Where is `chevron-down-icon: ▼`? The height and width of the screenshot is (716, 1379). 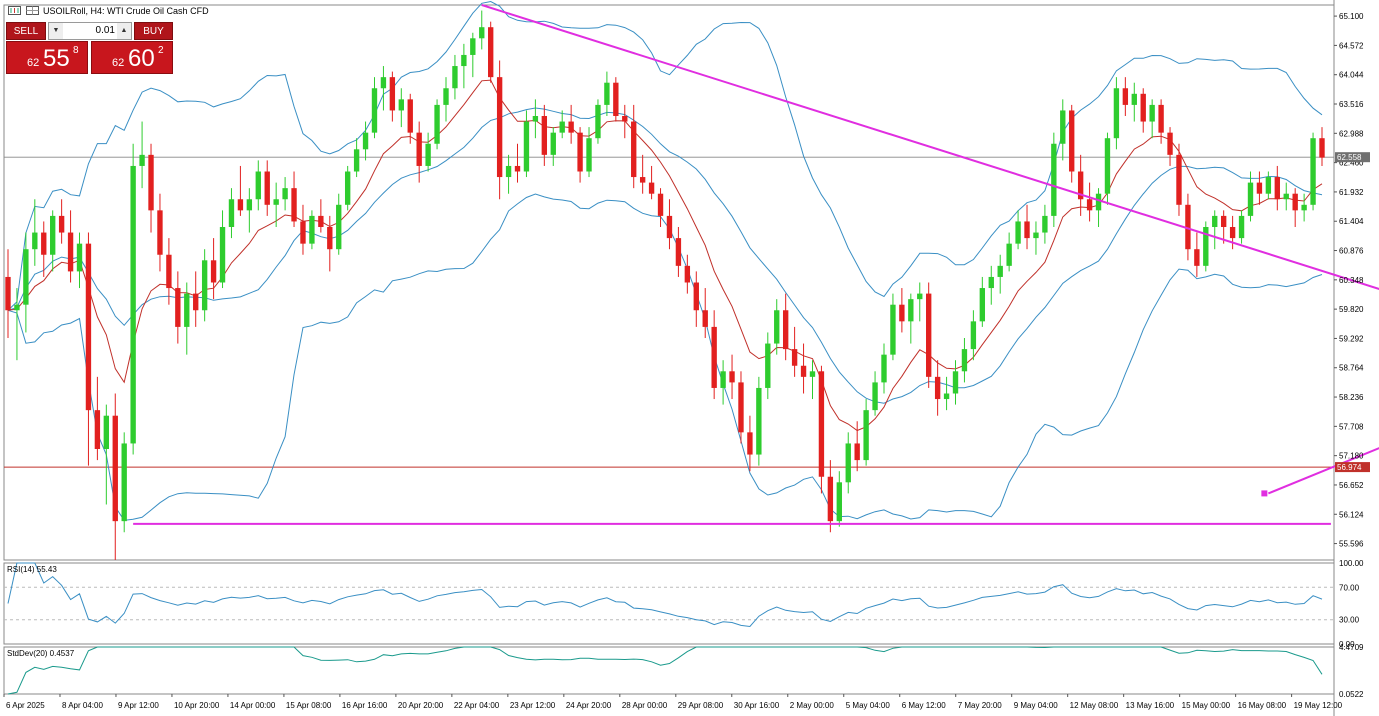
chevron-down-icon: ▼ is located at coordinates (56, 31).